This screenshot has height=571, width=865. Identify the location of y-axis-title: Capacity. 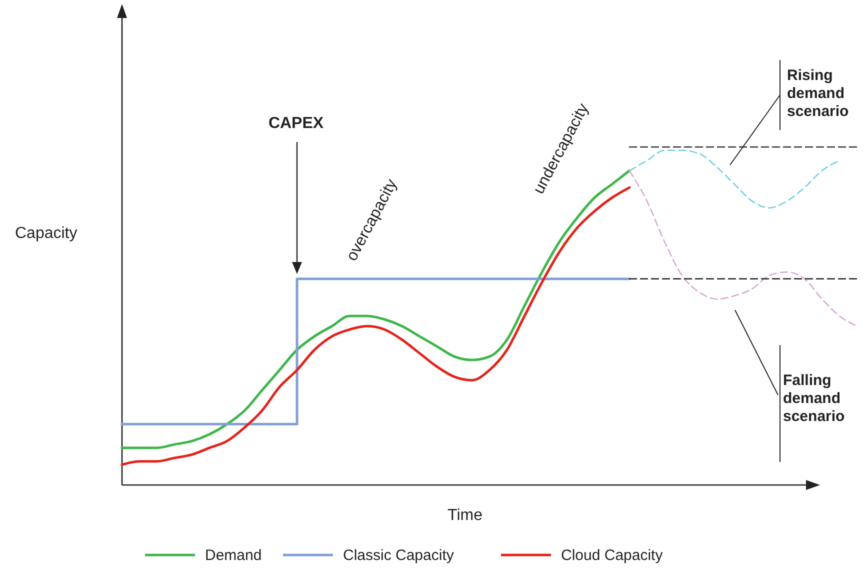
(46, 233).